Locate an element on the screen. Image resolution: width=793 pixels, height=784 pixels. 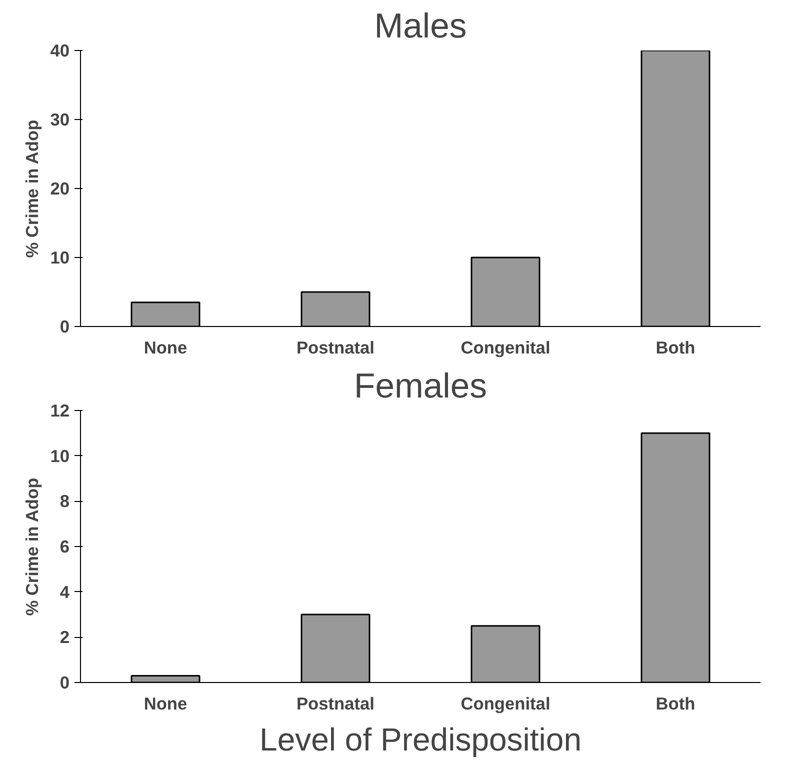
y-tick-label: 6 is located at coordinates (65, 546).